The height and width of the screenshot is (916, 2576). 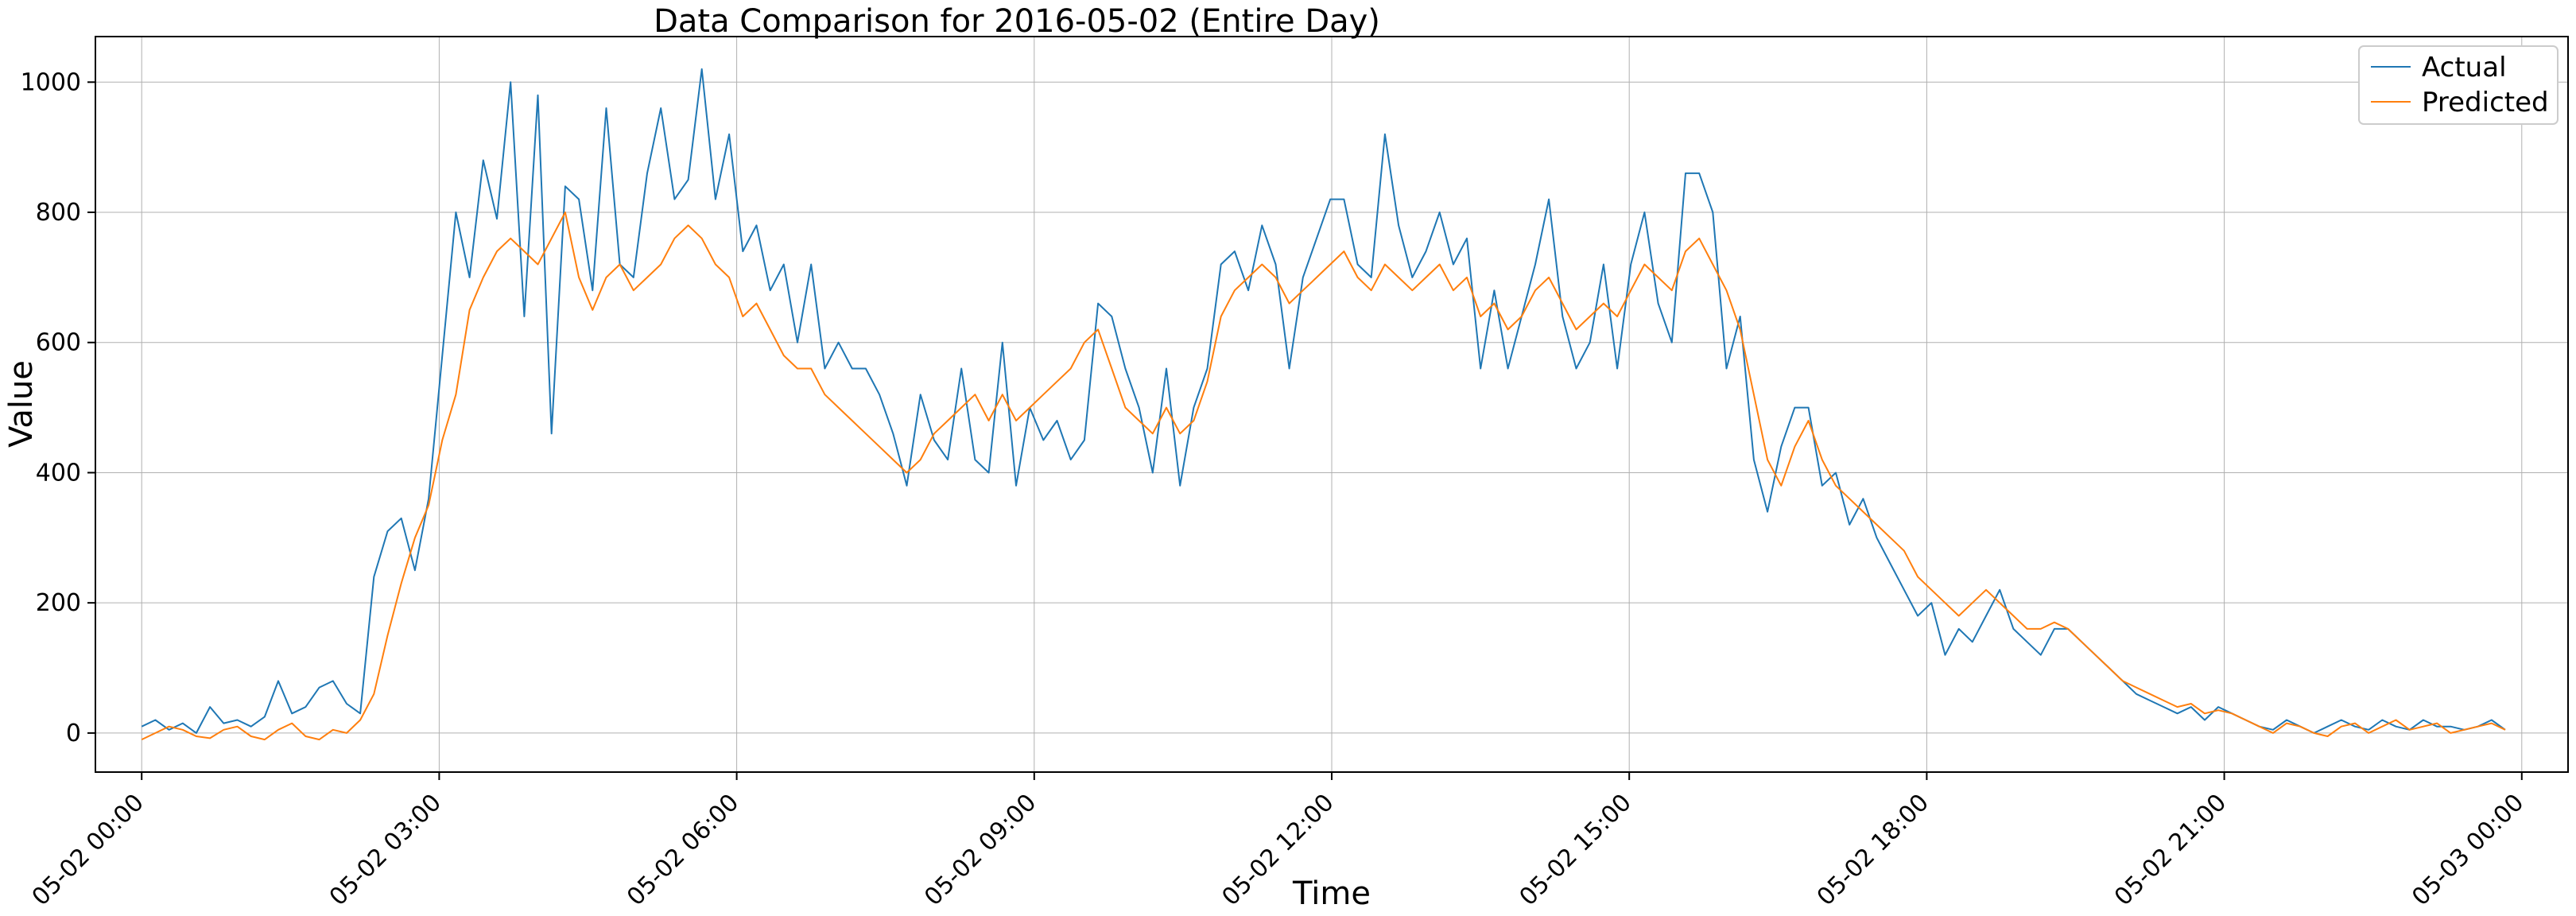 I want to click on y-tick-label: 600, so click(x=58, y=343).